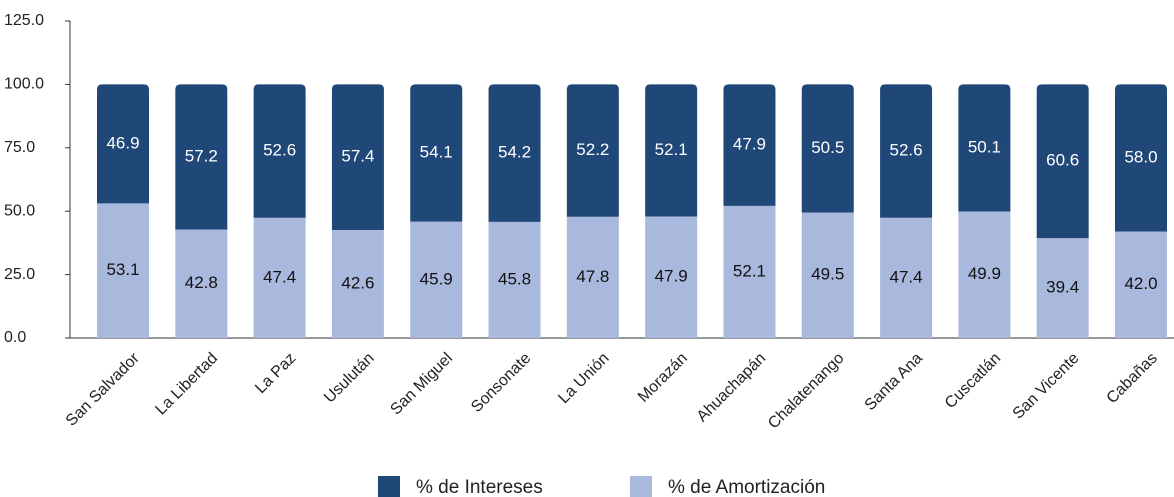  Describe the element at coordinates (601, 486) in the screenshot. I see `legend: % de Intereses % de Amortización` at that location.